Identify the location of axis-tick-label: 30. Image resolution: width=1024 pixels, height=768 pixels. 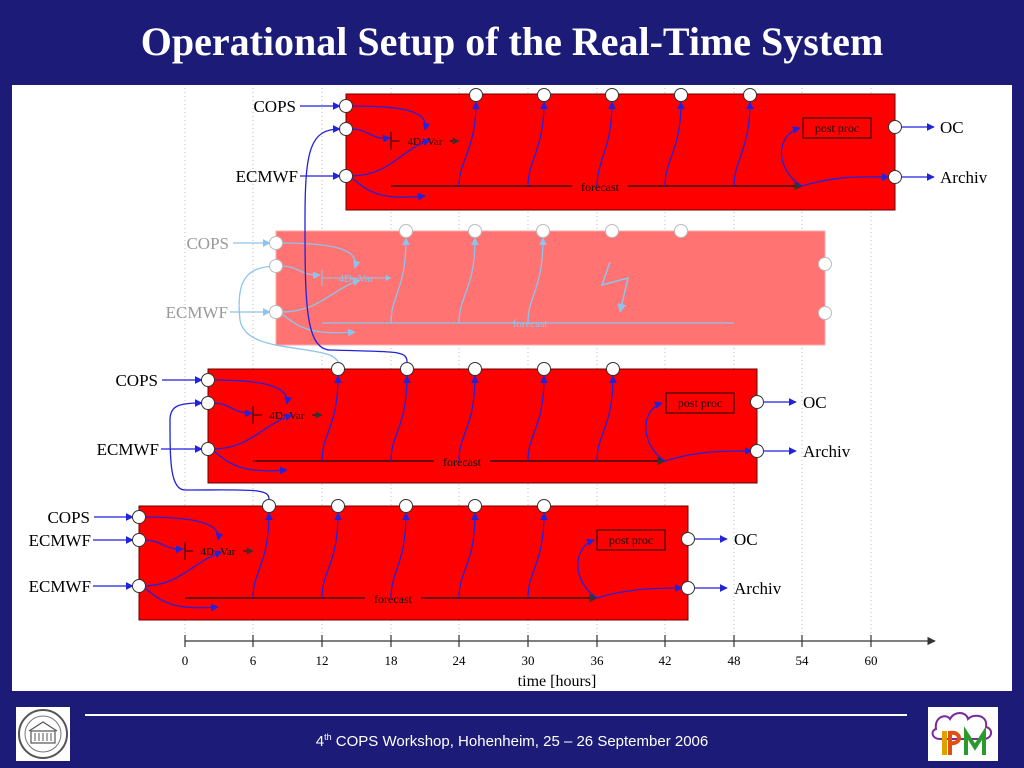
(528, 660).